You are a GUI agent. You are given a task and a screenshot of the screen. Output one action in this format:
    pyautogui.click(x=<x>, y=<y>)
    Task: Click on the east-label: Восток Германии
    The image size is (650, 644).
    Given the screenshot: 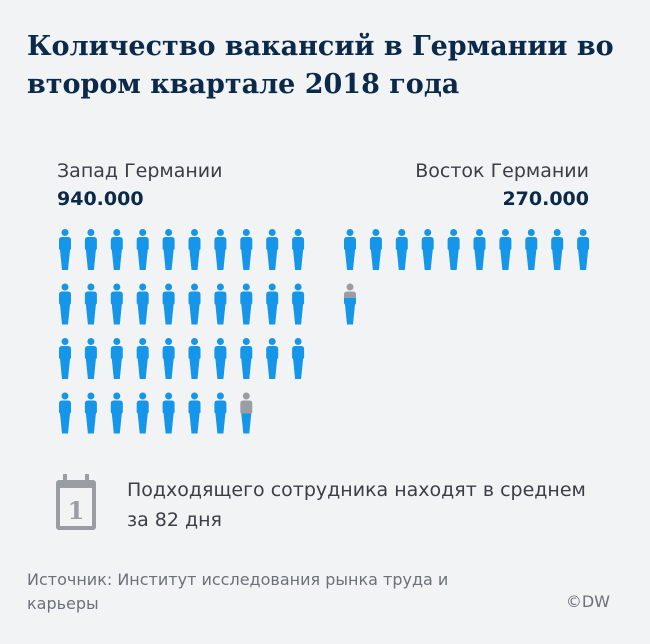 What is the action you would take?
    pyautogui.click(x=502, y=171)
    